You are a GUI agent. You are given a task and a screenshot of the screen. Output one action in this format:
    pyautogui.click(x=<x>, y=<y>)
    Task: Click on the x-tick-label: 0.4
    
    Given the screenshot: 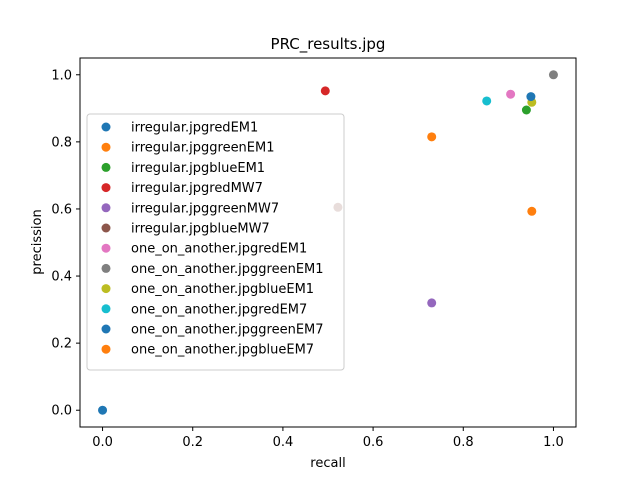 What is the action you would take?
    pyautogui.click(x=283, y=442)
    